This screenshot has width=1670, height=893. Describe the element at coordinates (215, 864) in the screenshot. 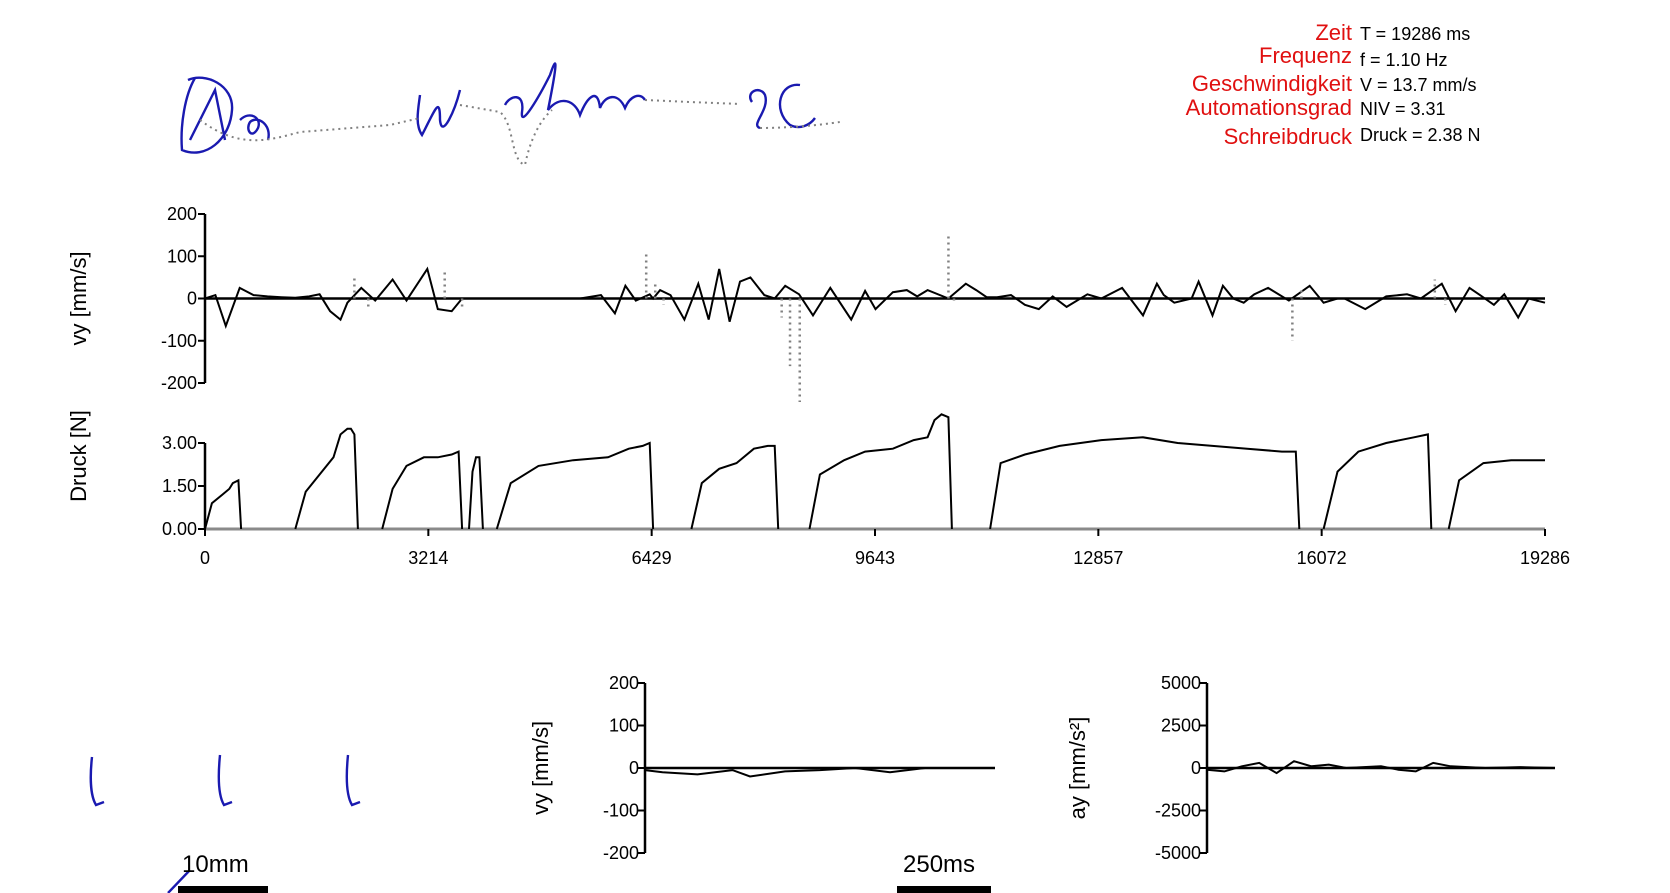

I see `length-scale-label: 10mm` at that location.